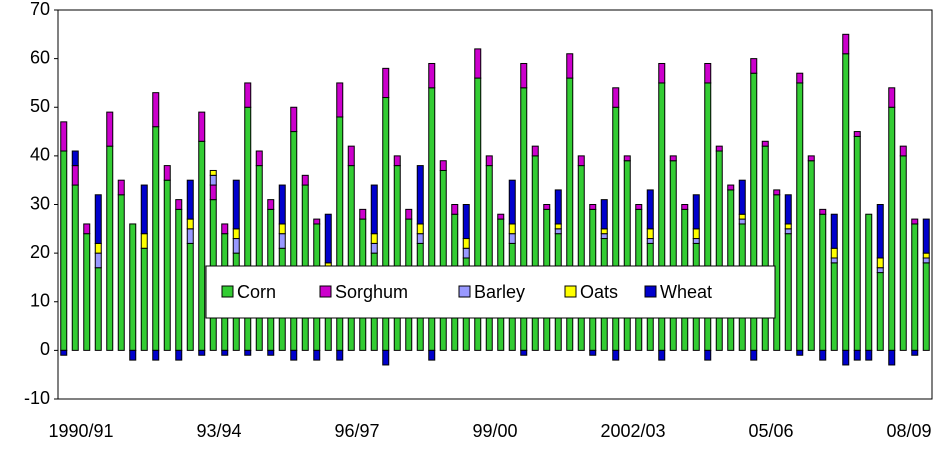  I want to click on legend-label: Sorghum, so click(371, 292).